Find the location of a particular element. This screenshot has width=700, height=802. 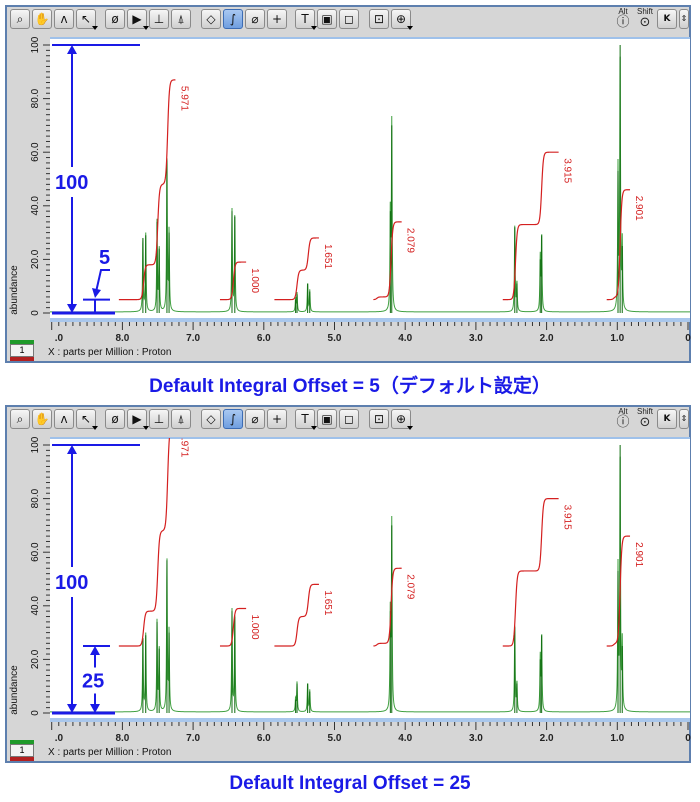

x-tick-label: 6.0 is located at coordinates (264, 338).